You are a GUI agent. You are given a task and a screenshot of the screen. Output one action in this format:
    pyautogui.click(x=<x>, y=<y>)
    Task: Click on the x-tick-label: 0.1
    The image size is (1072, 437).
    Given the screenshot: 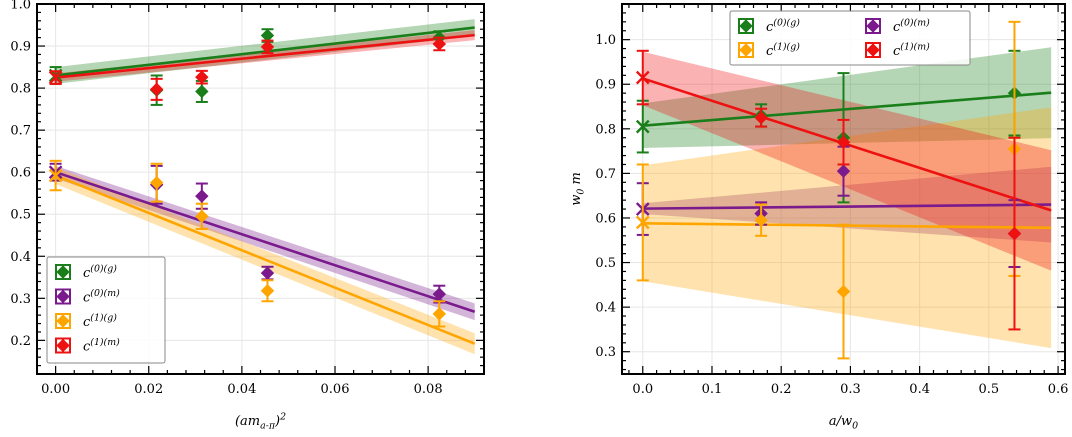 What is the action you would take?
    pyautogui.click(x=712, y=389)
    